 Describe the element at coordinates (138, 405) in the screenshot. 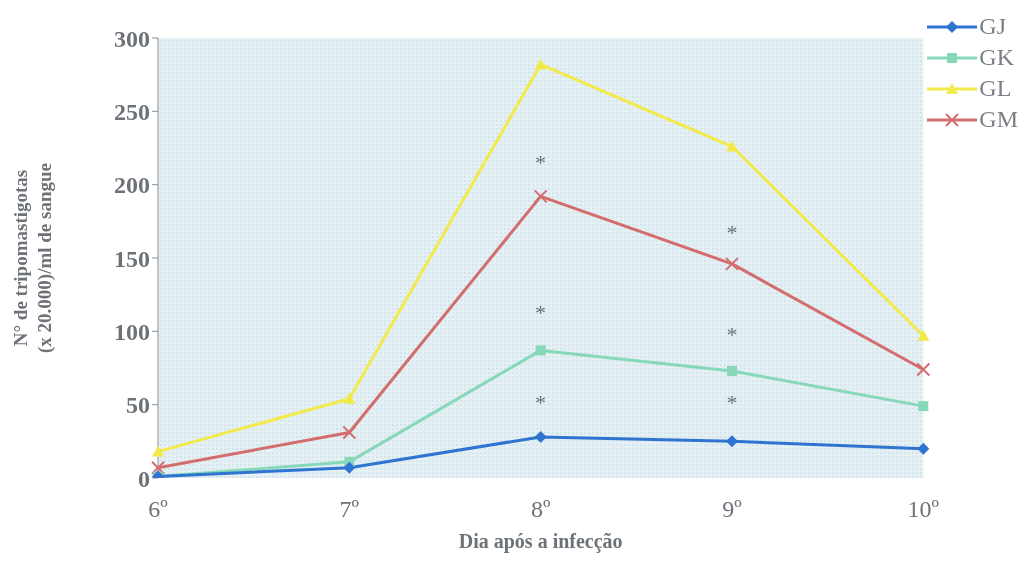

I see `y-tick-label: 50` at that location.